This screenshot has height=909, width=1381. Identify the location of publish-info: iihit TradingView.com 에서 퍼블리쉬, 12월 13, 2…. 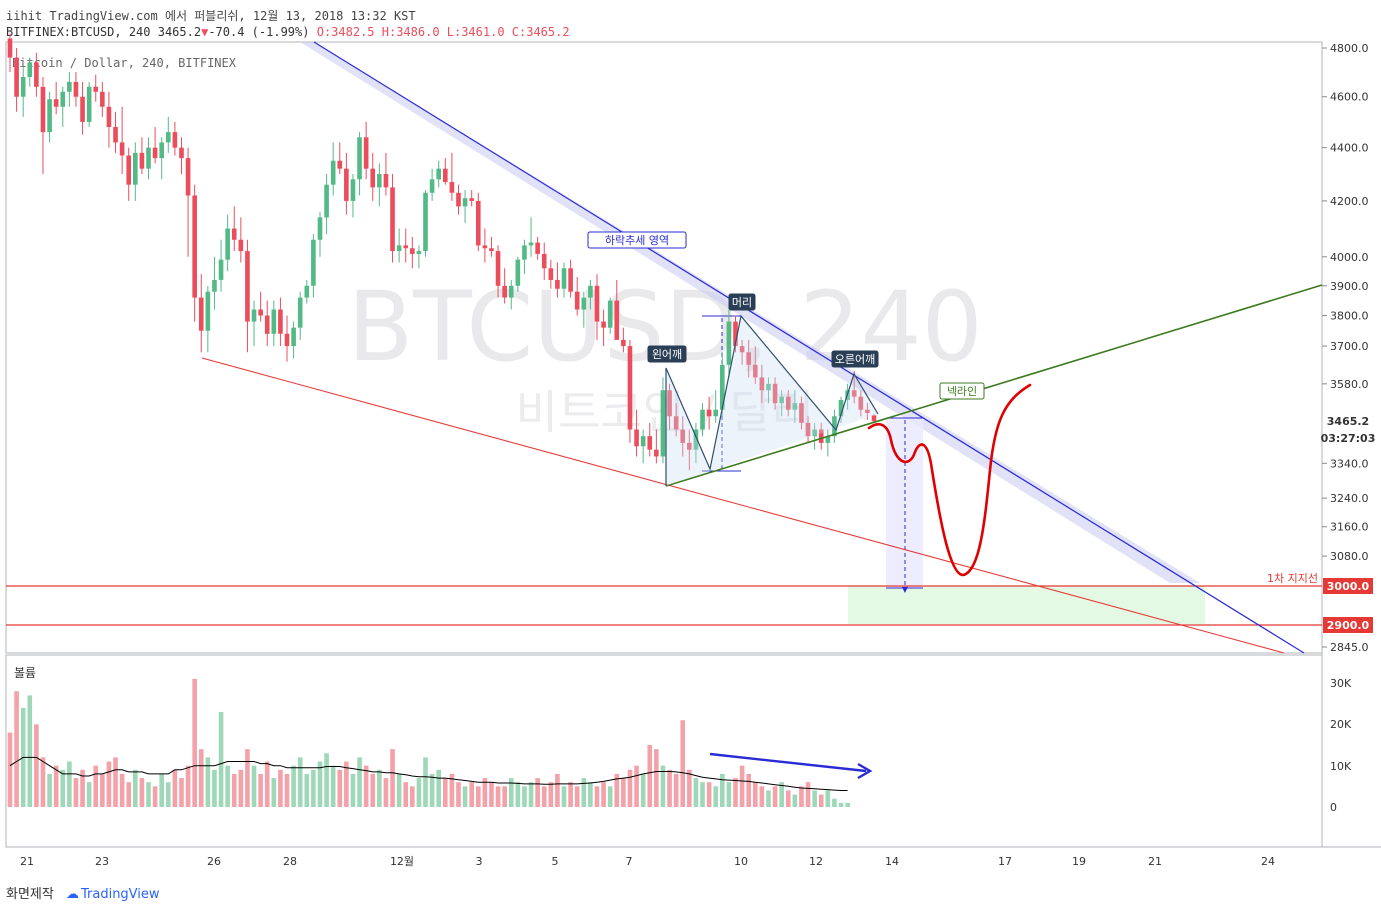
(211, 16).